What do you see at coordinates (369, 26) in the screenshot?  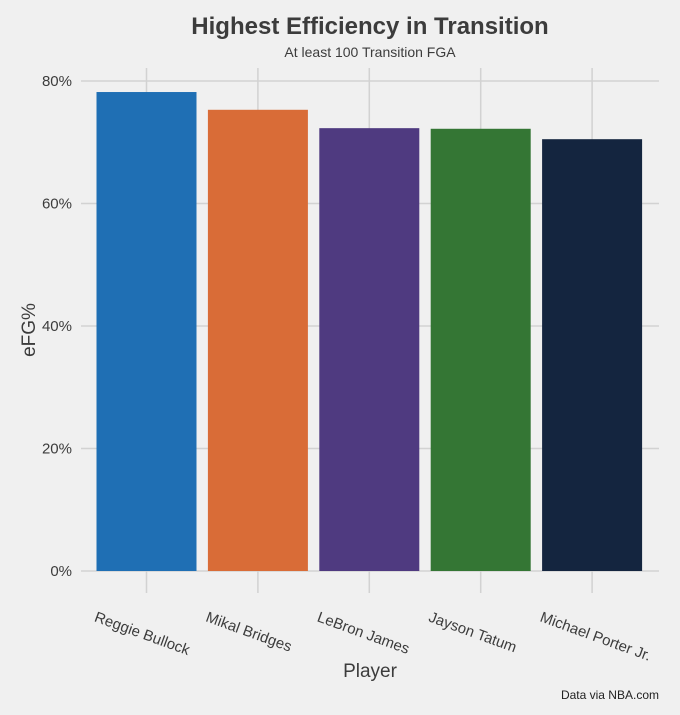 I see `chart-title: Highest Efficiency in Transition` at bounding box center [369, 26].